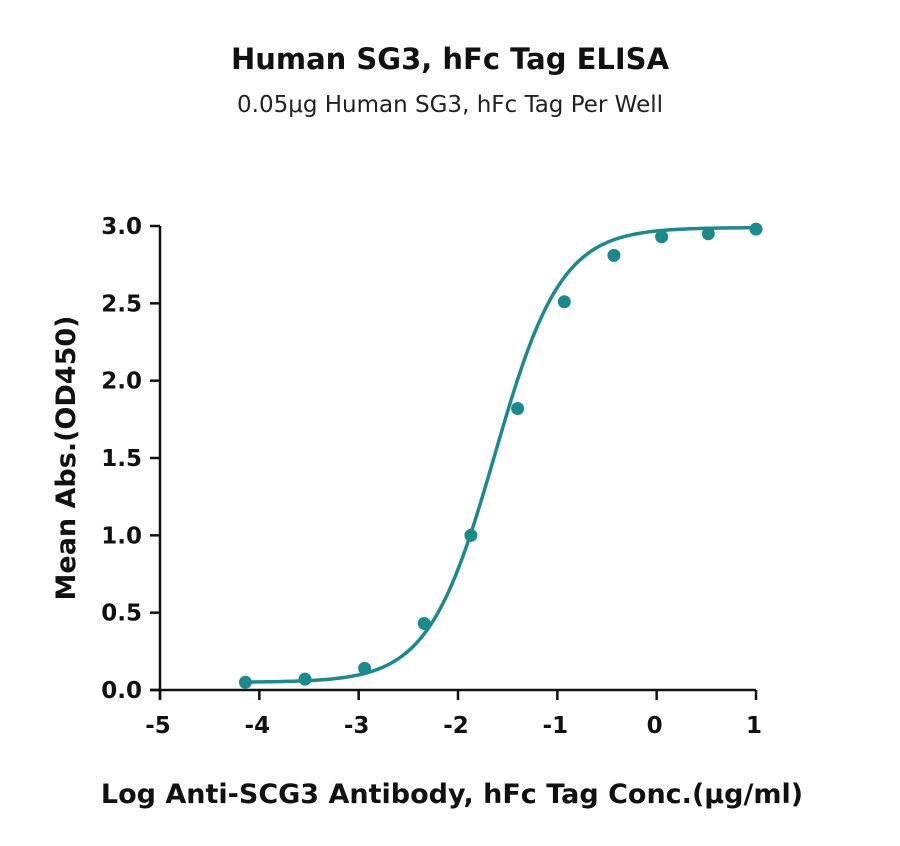  What do you see at coordinates (121, 536) in the screenshot?
I see `y-tick-label: 1.0` at bounding box center [121, 536].